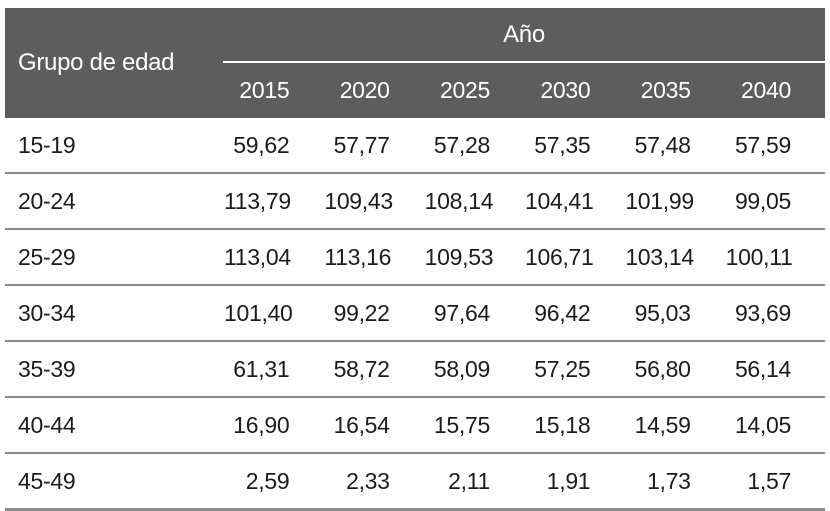 The width and height of the screenshot is (830, 511). I want to click on year-header: 2015, so click(273, 90).